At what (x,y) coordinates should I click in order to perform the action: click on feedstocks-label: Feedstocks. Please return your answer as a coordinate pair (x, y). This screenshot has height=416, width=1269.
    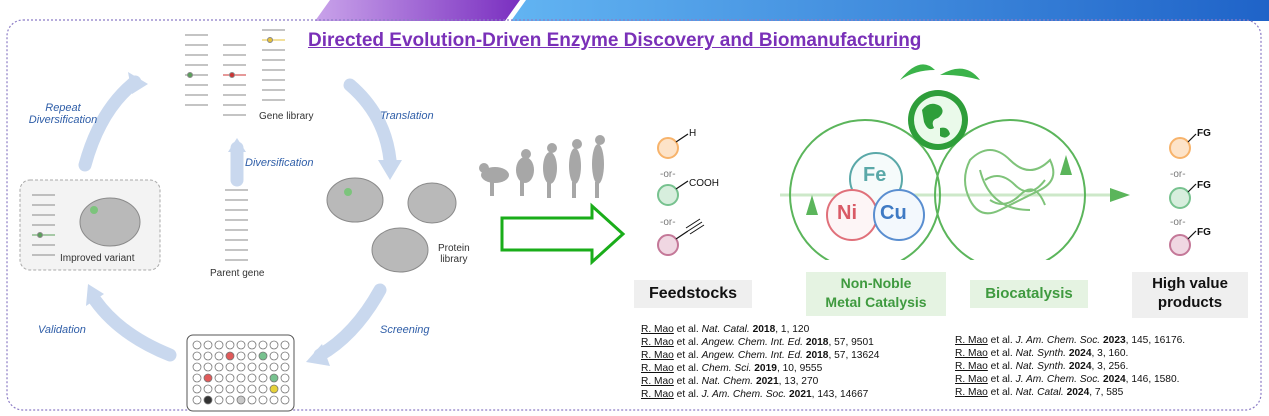
    Looking at the image, I should click on (693, 294).